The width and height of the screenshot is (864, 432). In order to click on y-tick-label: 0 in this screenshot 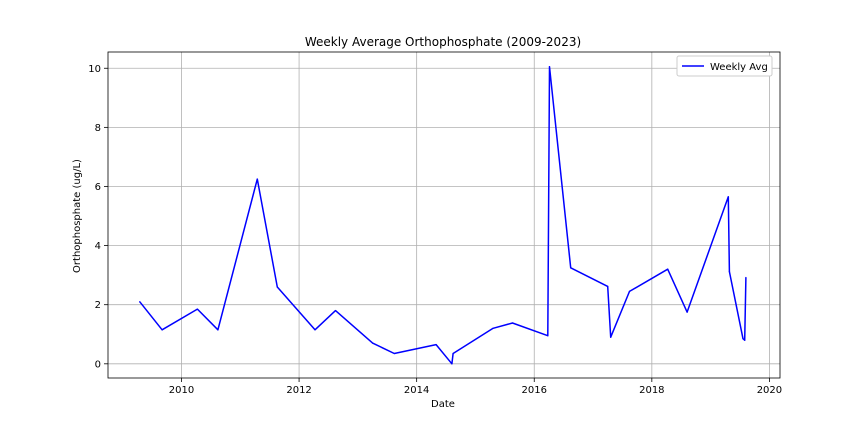, I will do `click(98, 364)`.